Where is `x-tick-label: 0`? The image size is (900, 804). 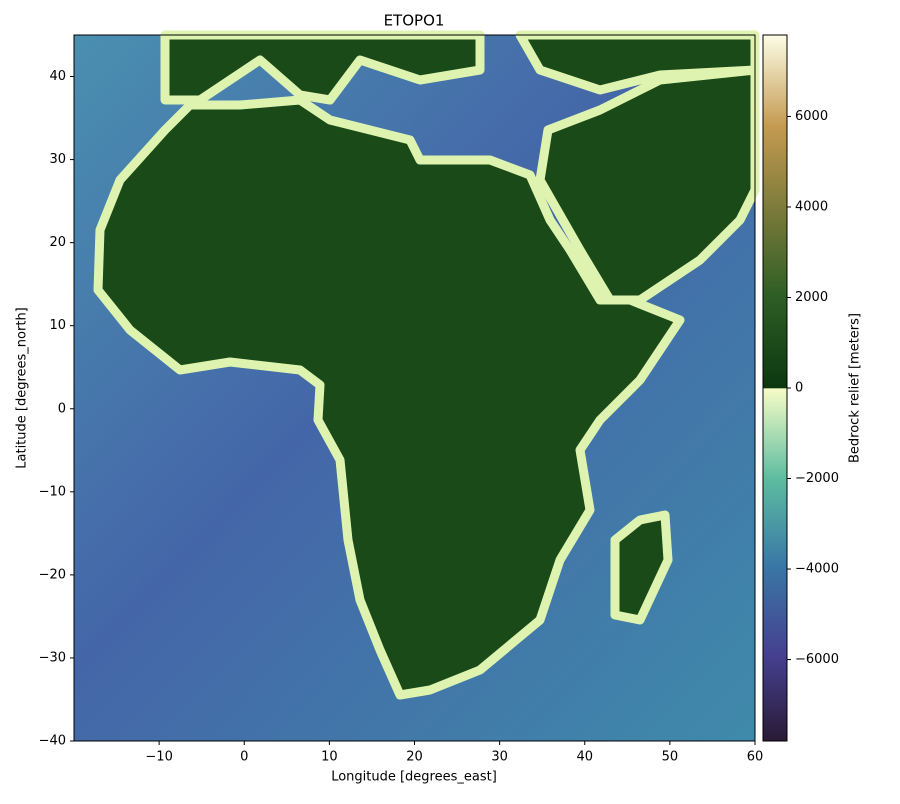 x-tick-label: 0 is located at coordinates (244, 757).